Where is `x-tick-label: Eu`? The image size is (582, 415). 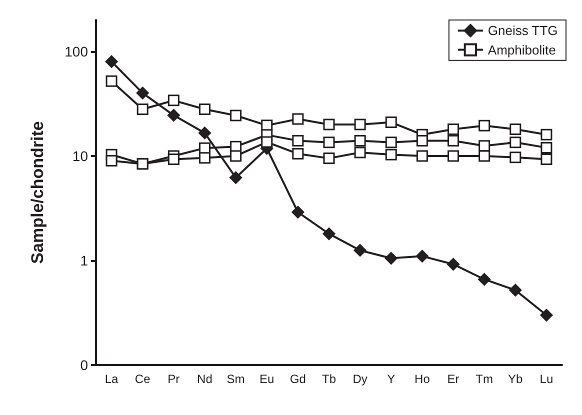
x-tick-label: Eu is located at coordinates (267, 379).